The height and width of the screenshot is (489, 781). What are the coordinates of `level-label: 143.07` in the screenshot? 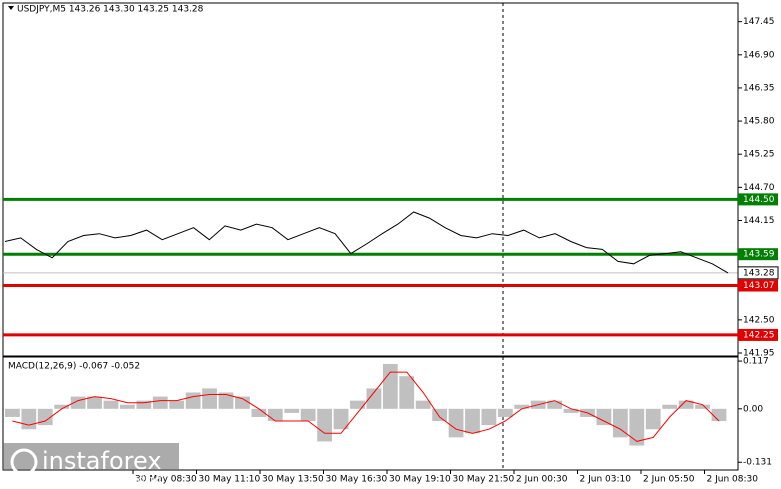 It's located at (759, 286).